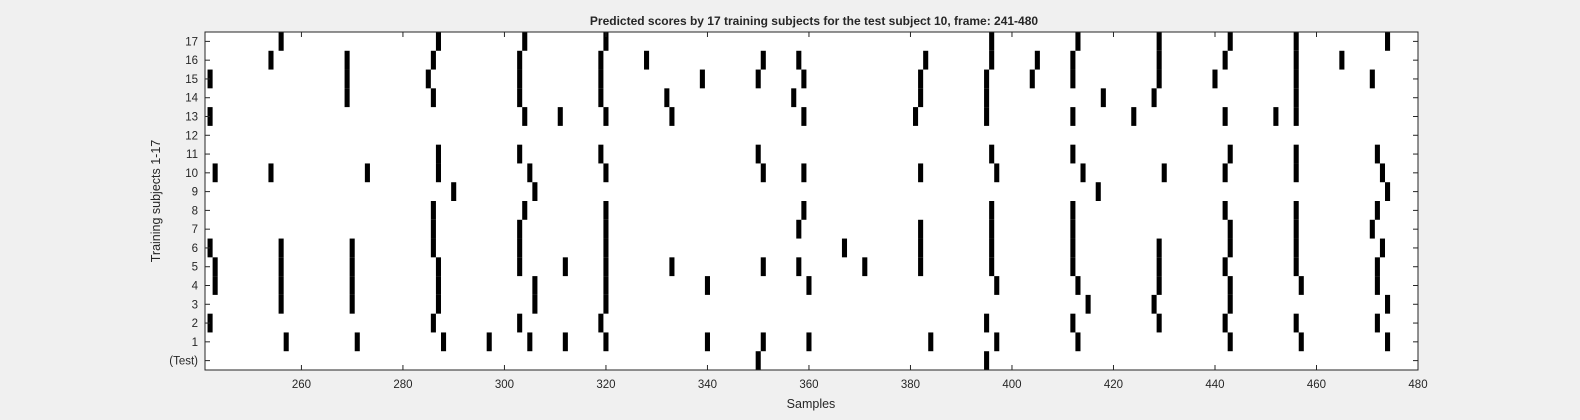 Image resolution: width=1580 pixels, height=420 pixels. Describe the element at coordinates (402, 385) in the screenshot. I see `x-tick-label: 280` at that location.